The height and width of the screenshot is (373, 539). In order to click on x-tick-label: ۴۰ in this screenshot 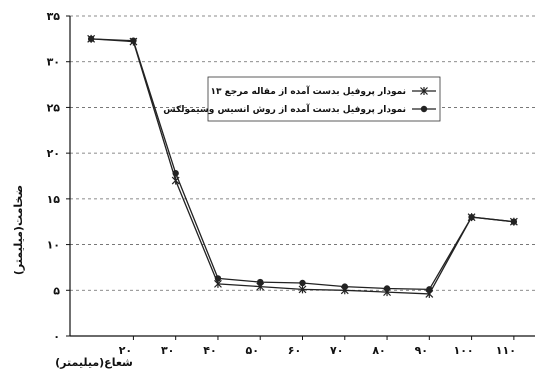, I will do `click(209, 350)`.